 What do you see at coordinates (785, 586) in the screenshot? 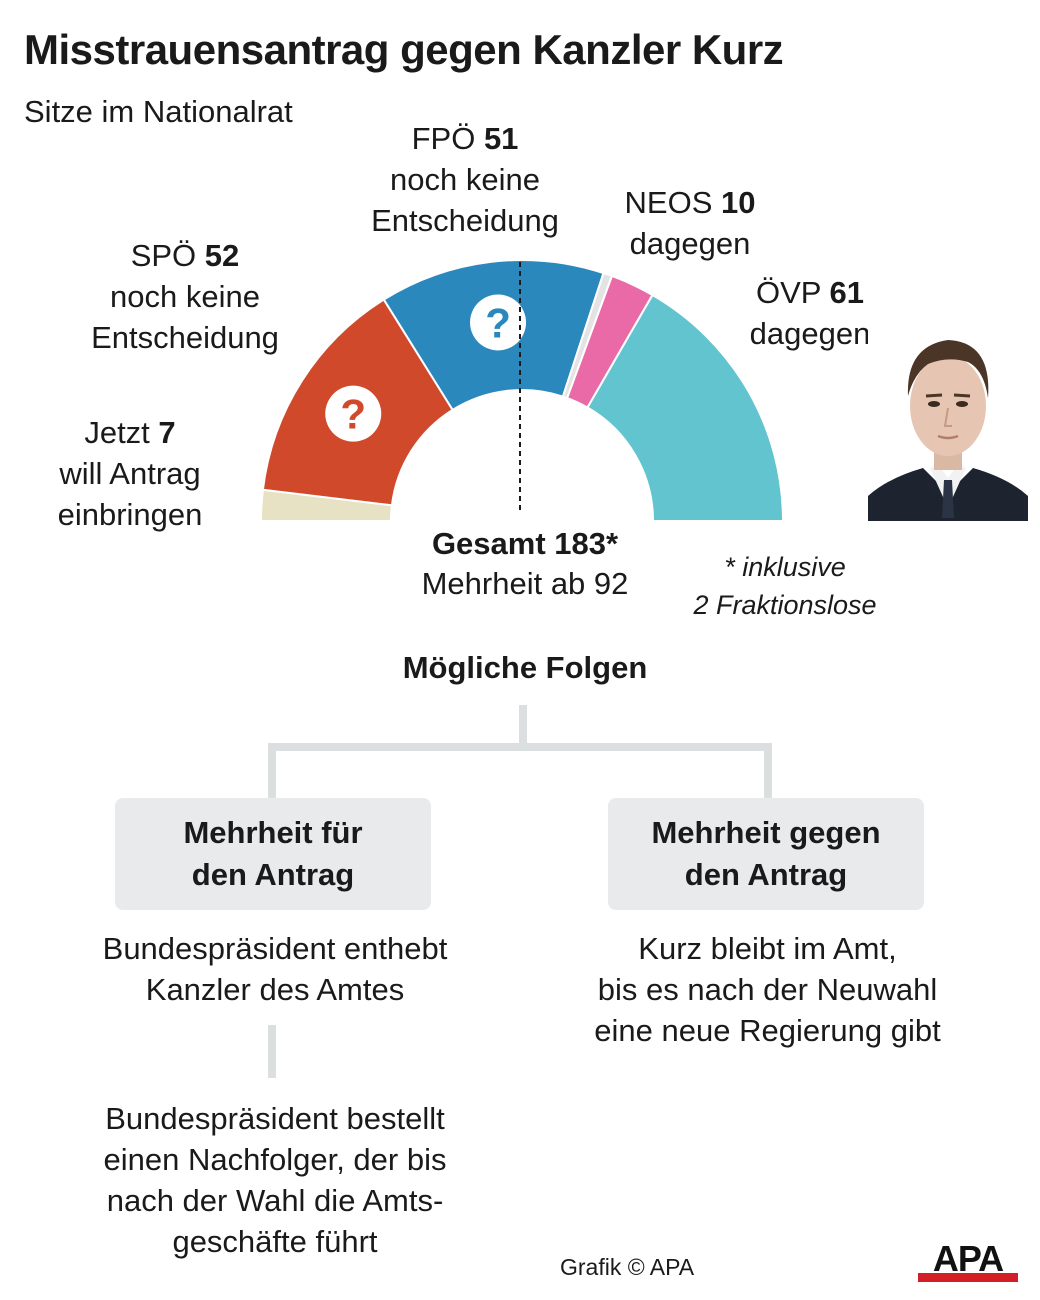
I see `footnote: * inklusive 2 Fraktionslose` at bounding box center [785, 586].